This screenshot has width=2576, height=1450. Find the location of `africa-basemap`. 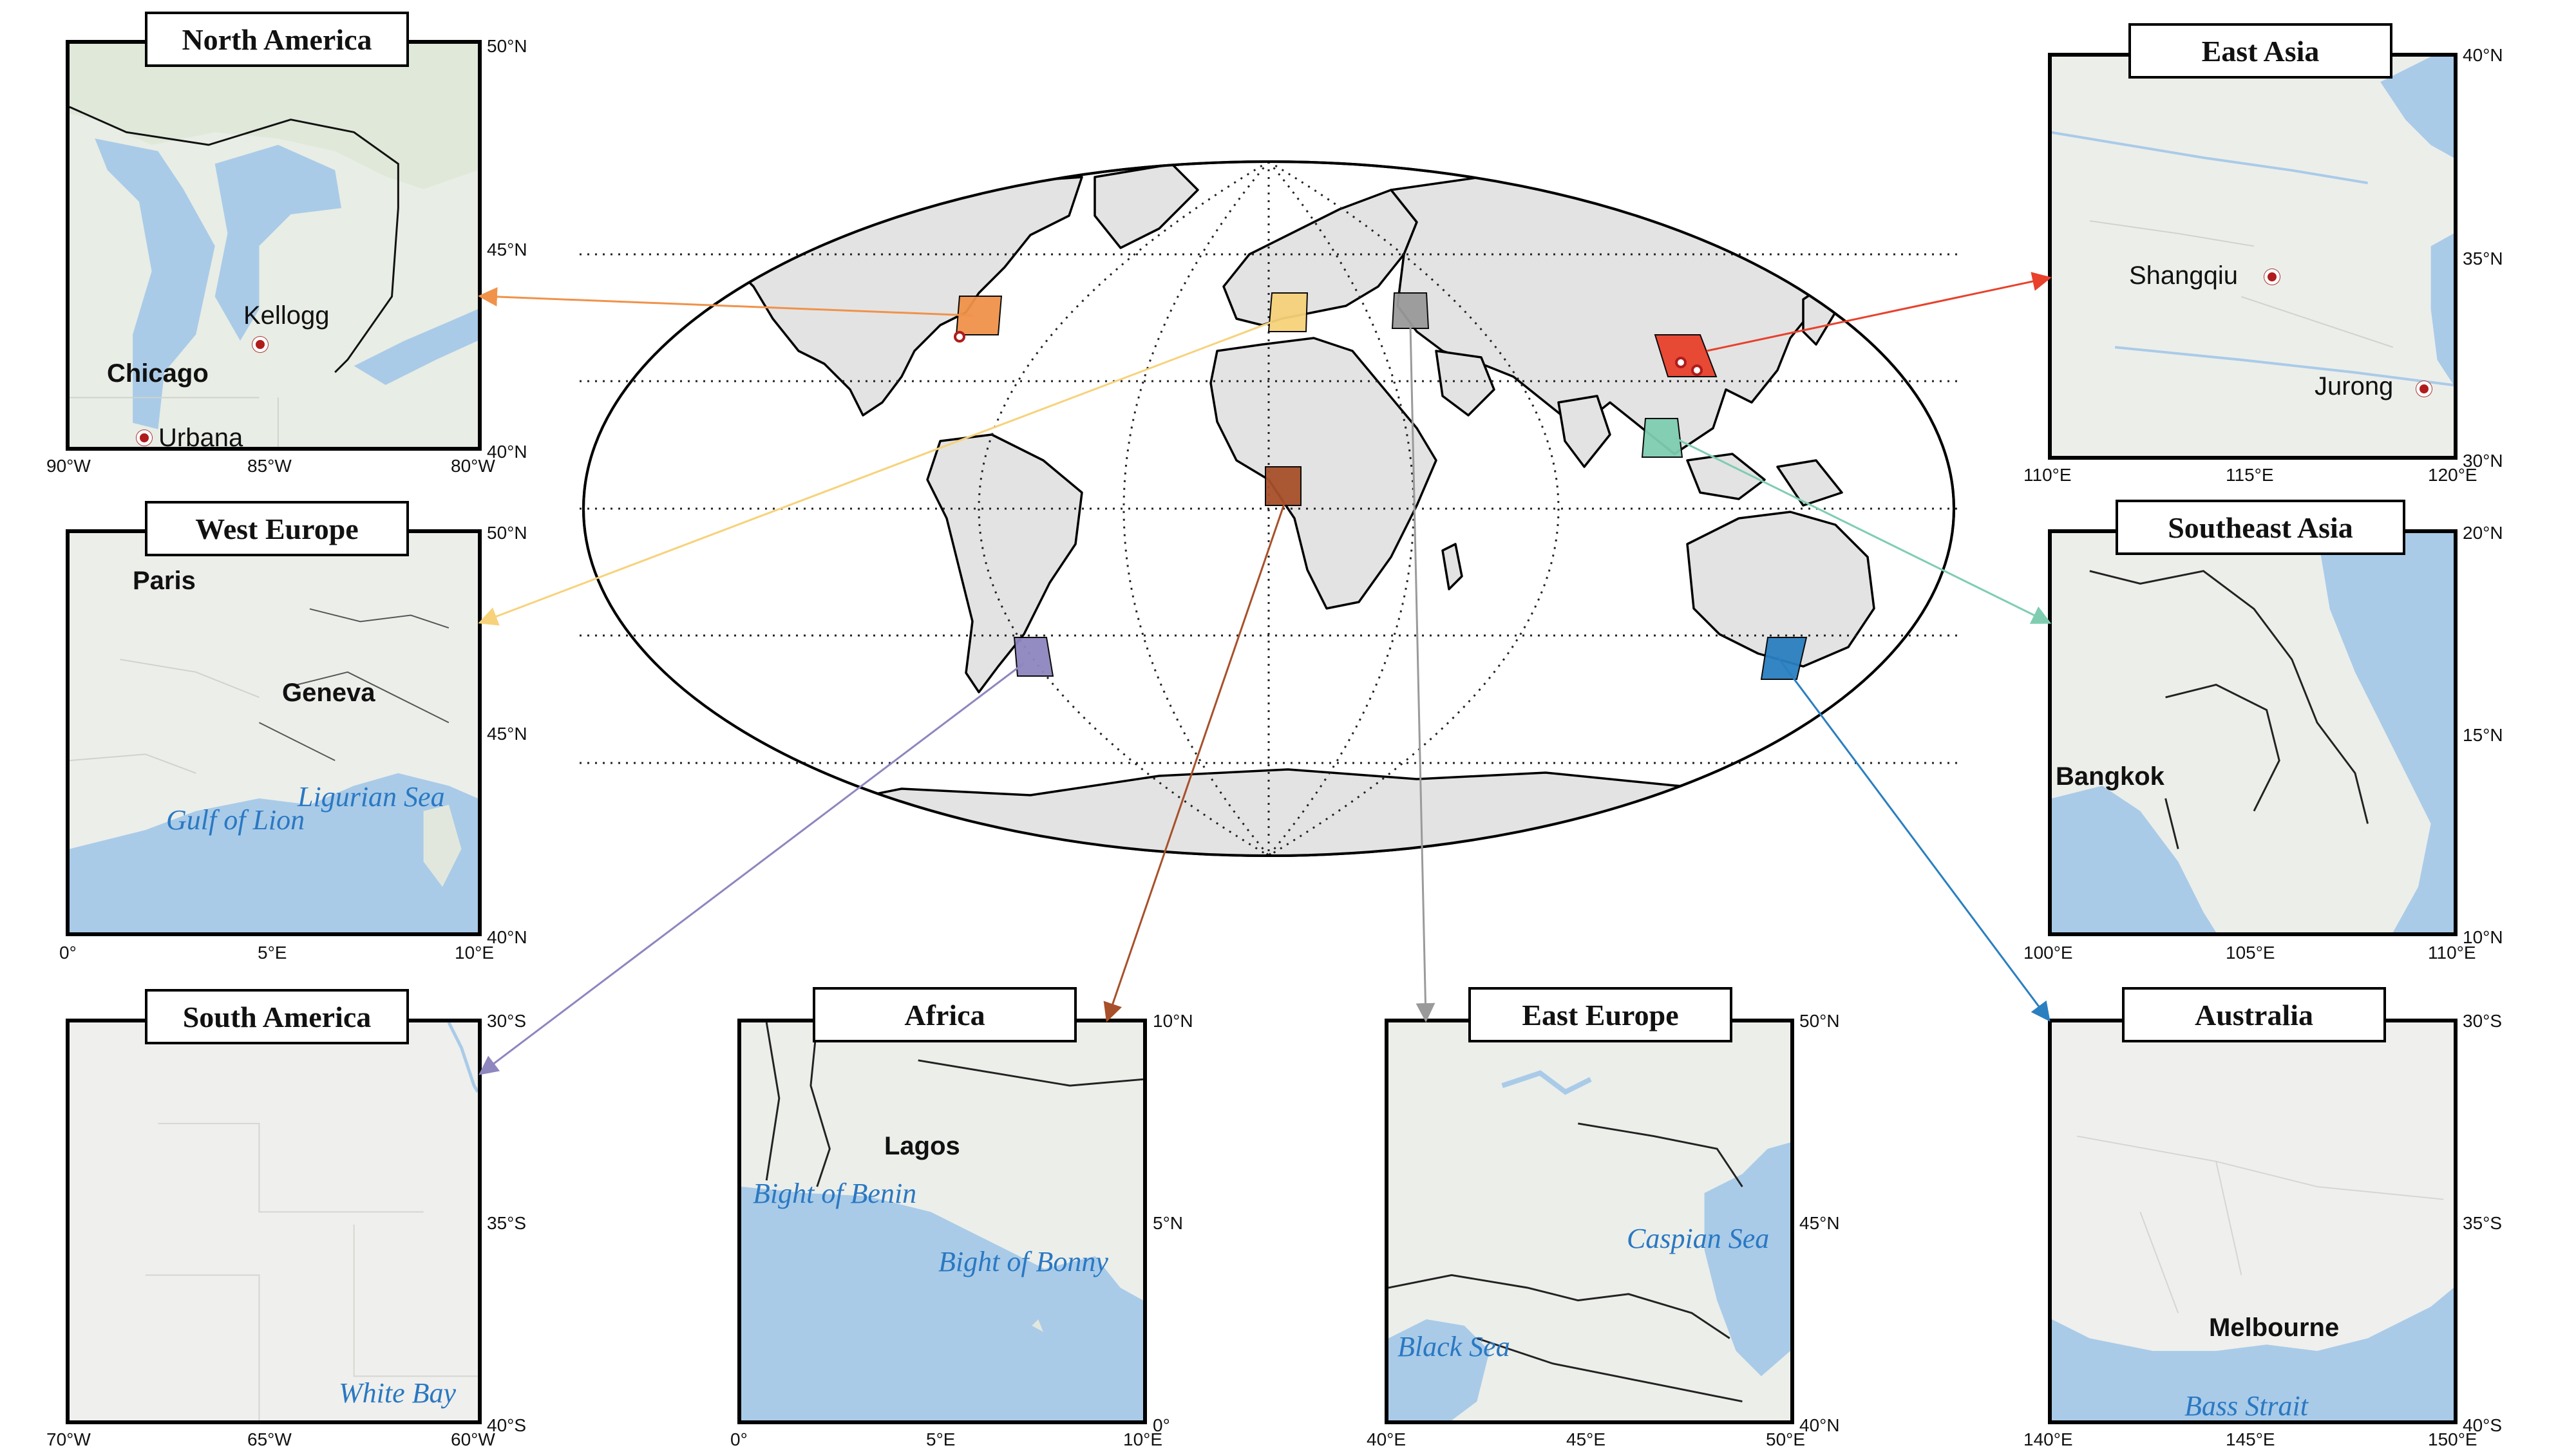

africa-basemap is located at coordinates (942, 1221).